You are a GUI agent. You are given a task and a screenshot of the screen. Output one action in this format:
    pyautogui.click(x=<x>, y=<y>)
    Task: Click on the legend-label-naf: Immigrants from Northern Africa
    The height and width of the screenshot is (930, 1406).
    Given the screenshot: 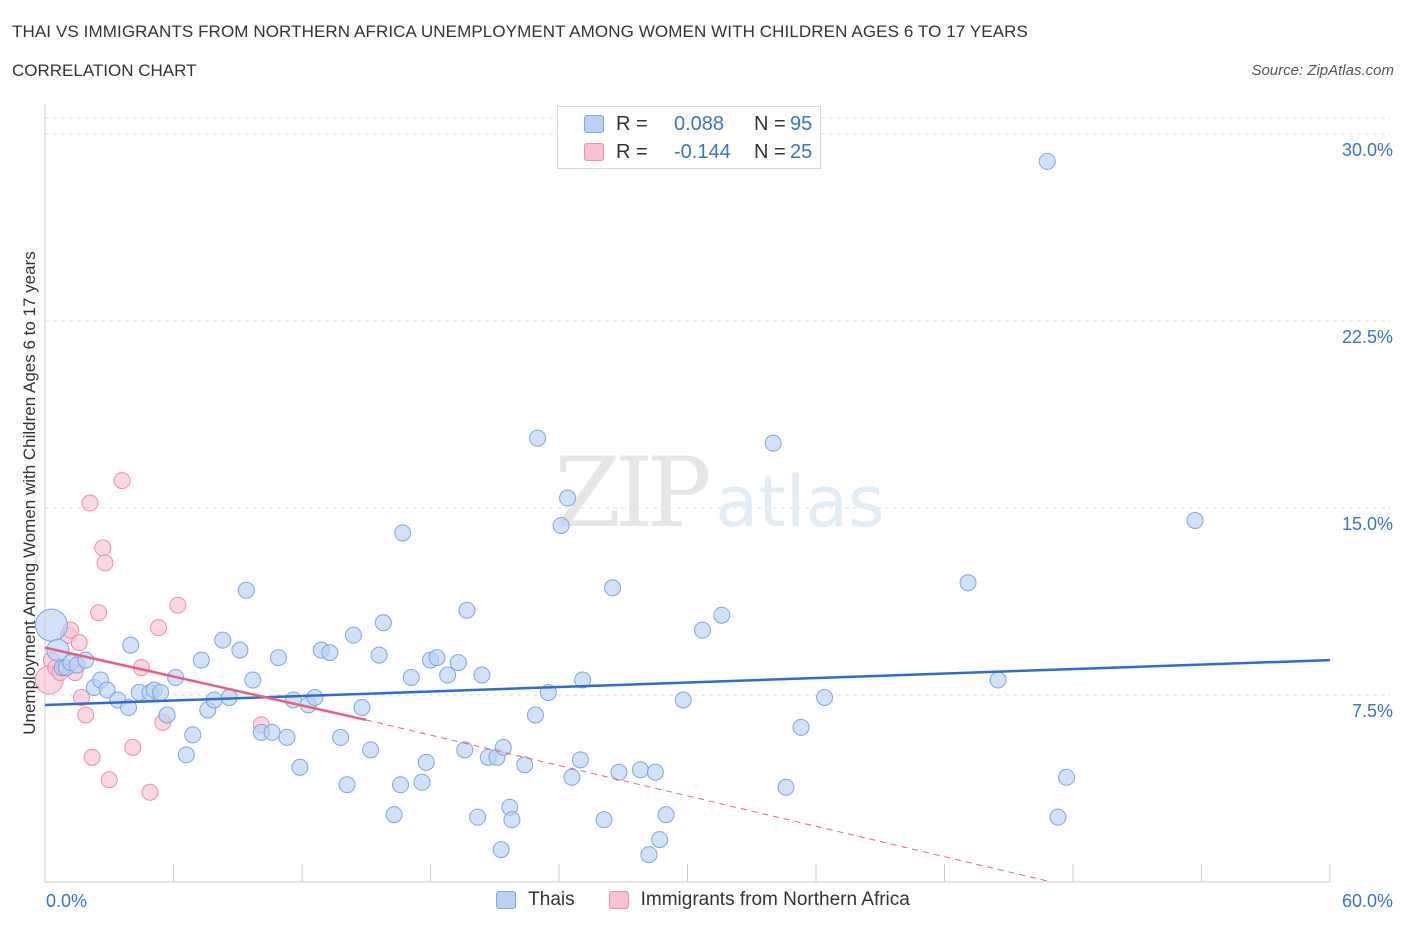 What is the action you would take?
    pyautogui.click(x=775, y=899)
    